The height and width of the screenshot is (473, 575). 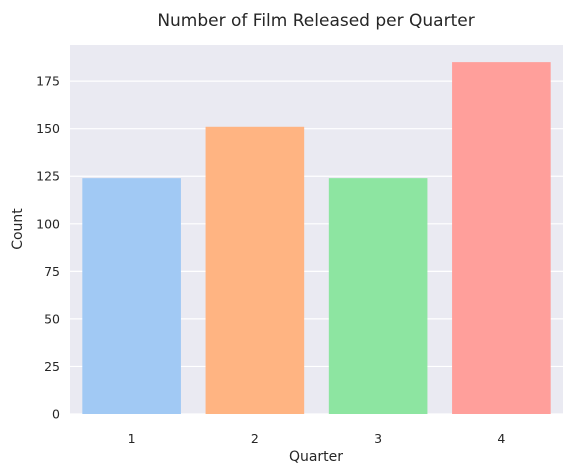 I want to click on x-axis-label: Quarter, so click(x=316, y=457).